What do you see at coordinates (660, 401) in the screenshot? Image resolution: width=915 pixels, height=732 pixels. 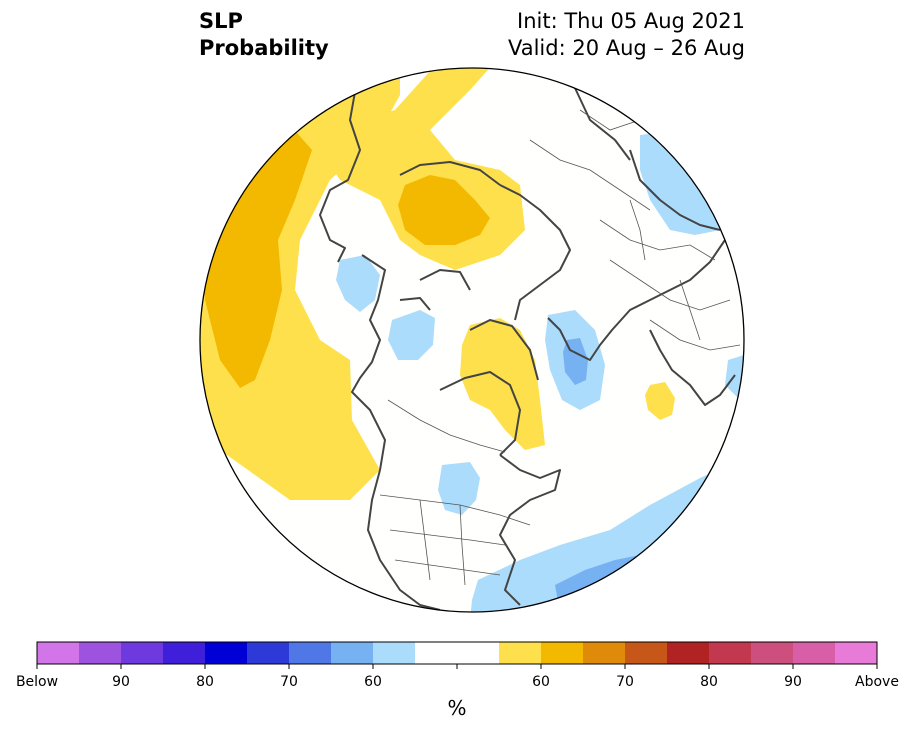 I see `atlantic-above-blob` at bounding box center [660, 401].